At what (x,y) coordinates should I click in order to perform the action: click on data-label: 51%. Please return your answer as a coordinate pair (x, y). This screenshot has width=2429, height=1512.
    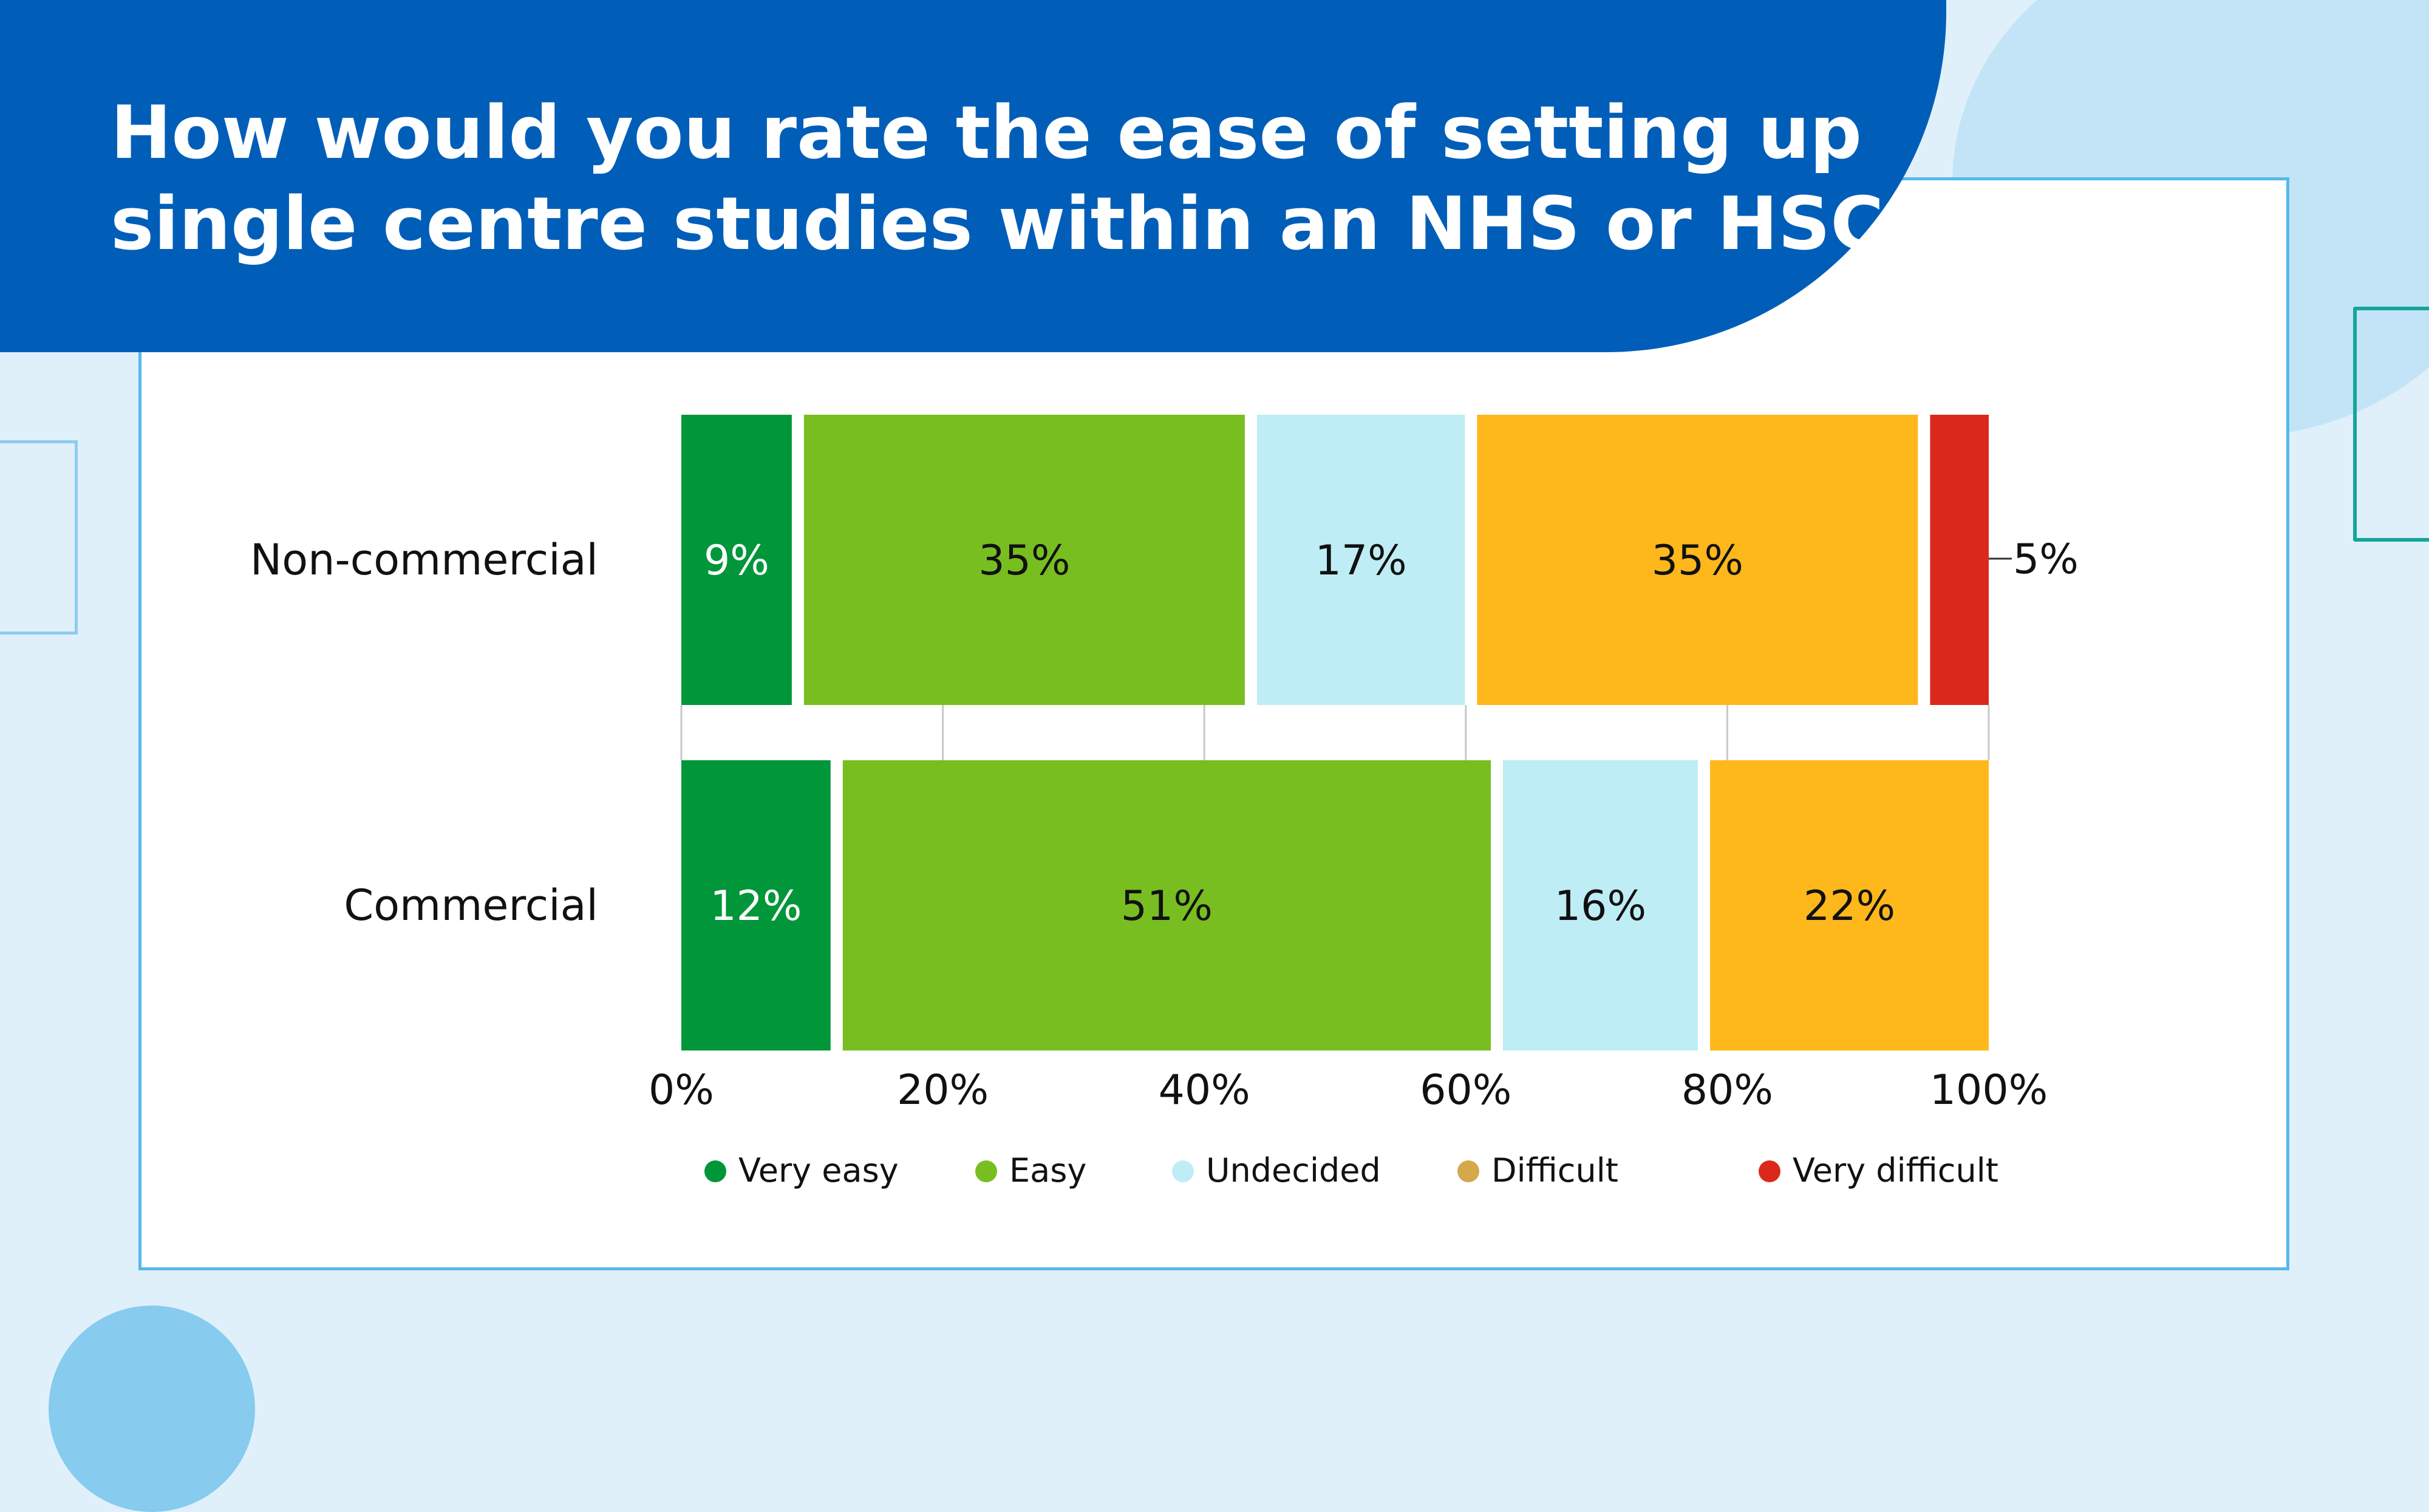
    Looking at the image, I should click on (1167, 906).